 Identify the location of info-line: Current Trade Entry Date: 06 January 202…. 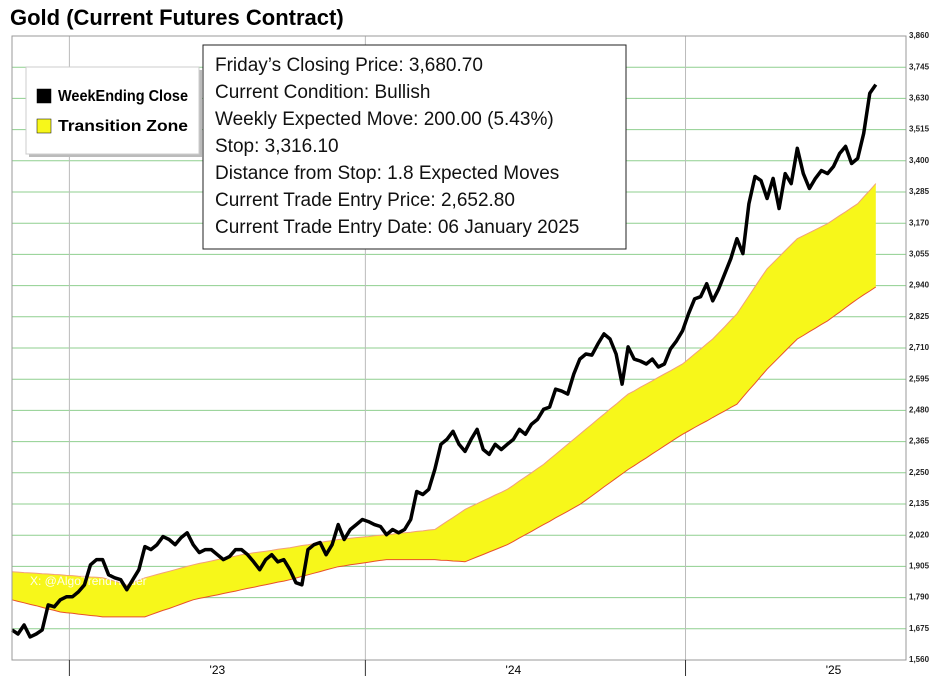
(397, 227).